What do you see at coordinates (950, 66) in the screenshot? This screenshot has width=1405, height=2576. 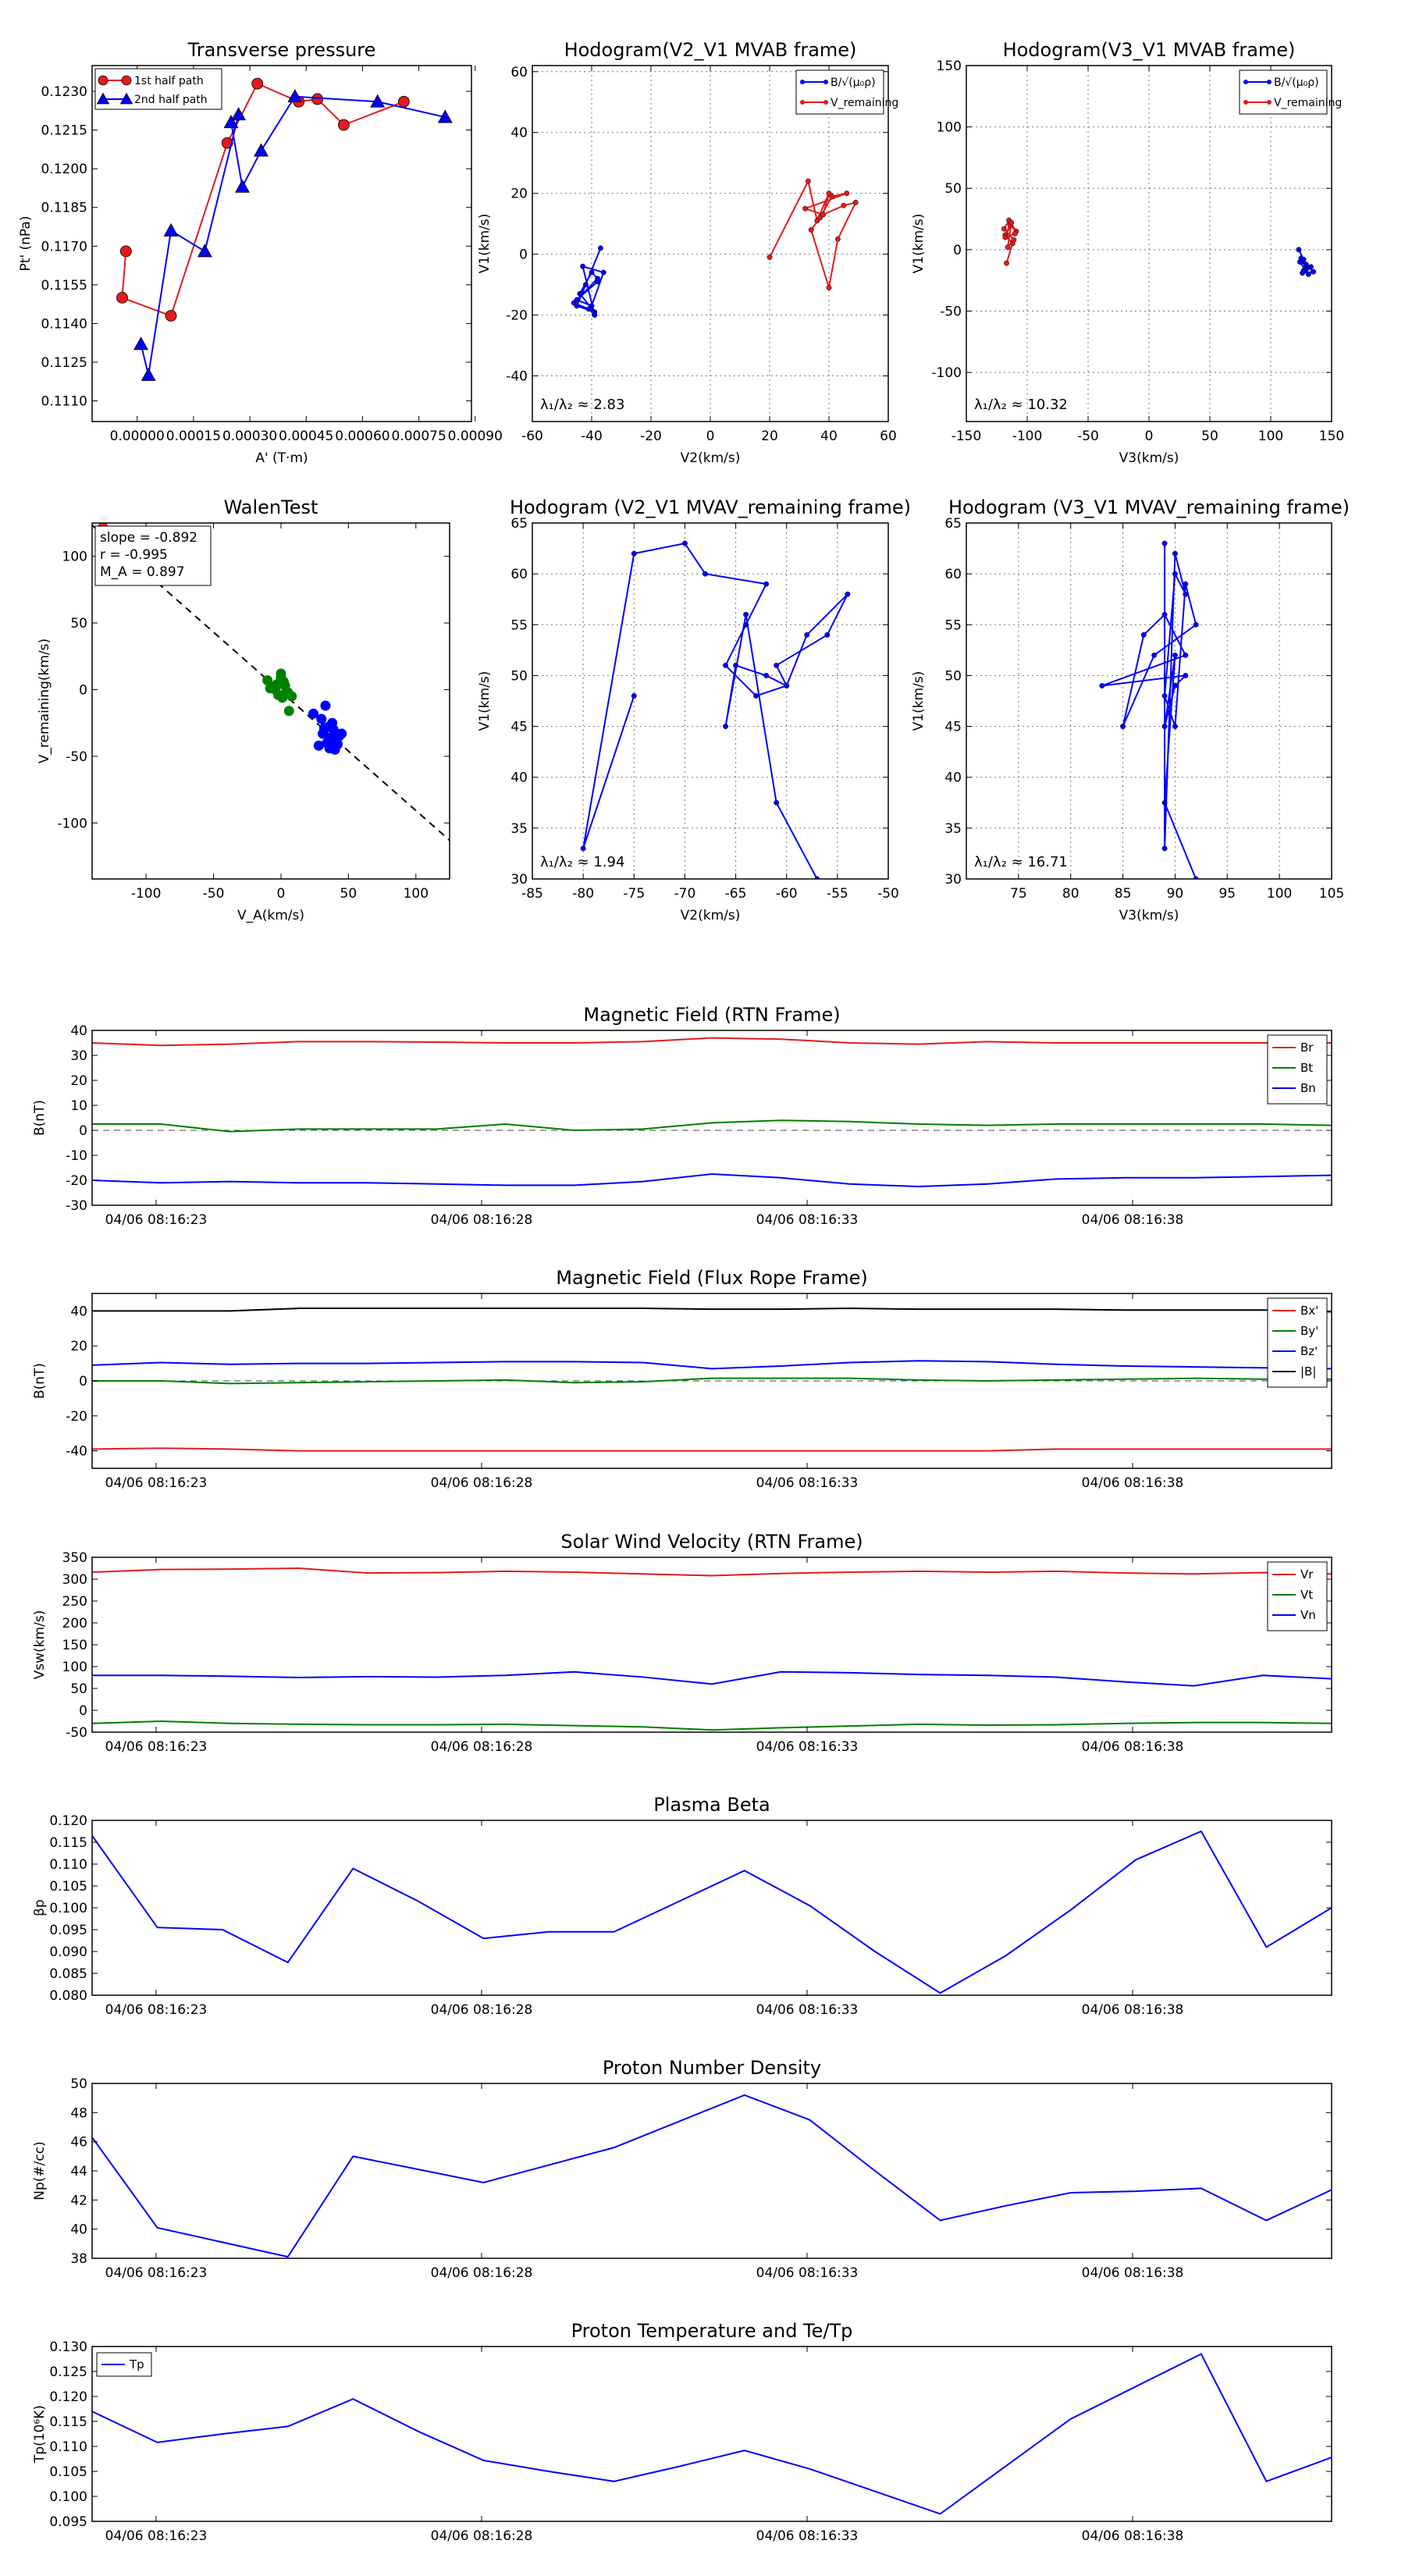 I see `y-tick-label: 150` at bounding box center [950, 66].